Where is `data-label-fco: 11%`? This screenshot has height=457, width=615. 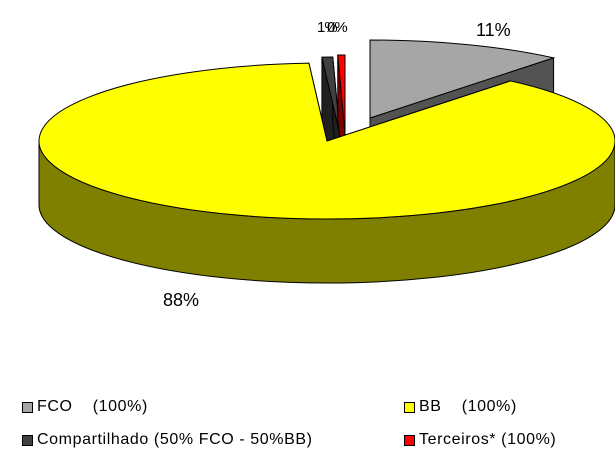
data-label-fco: 11% is located at coordinates (493, 30).